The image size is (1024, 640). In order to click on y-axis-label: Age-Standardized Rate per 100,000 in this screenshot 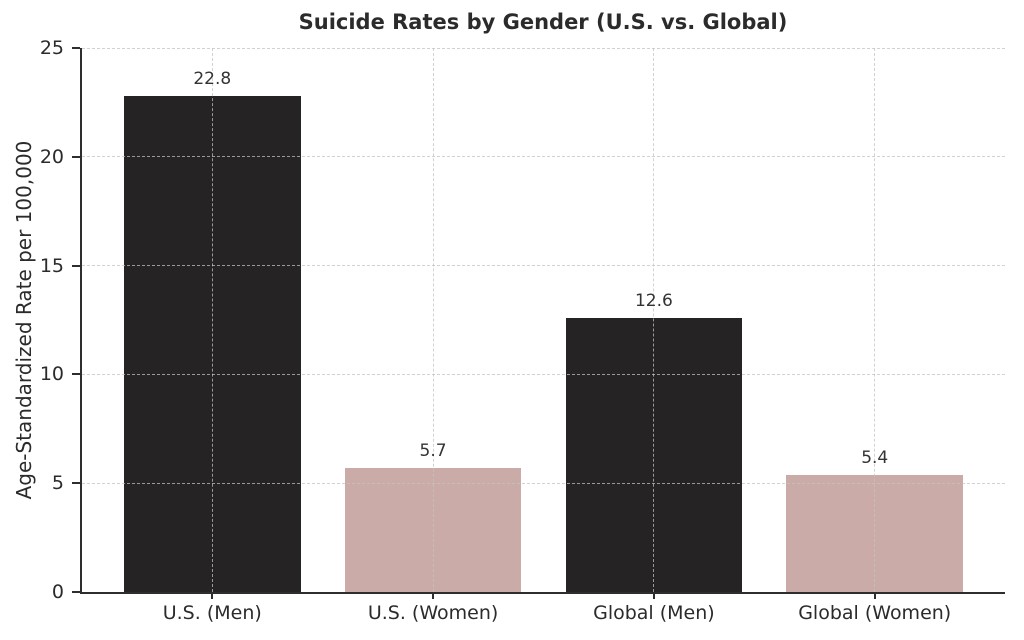, I will do `click(24, 320)`.